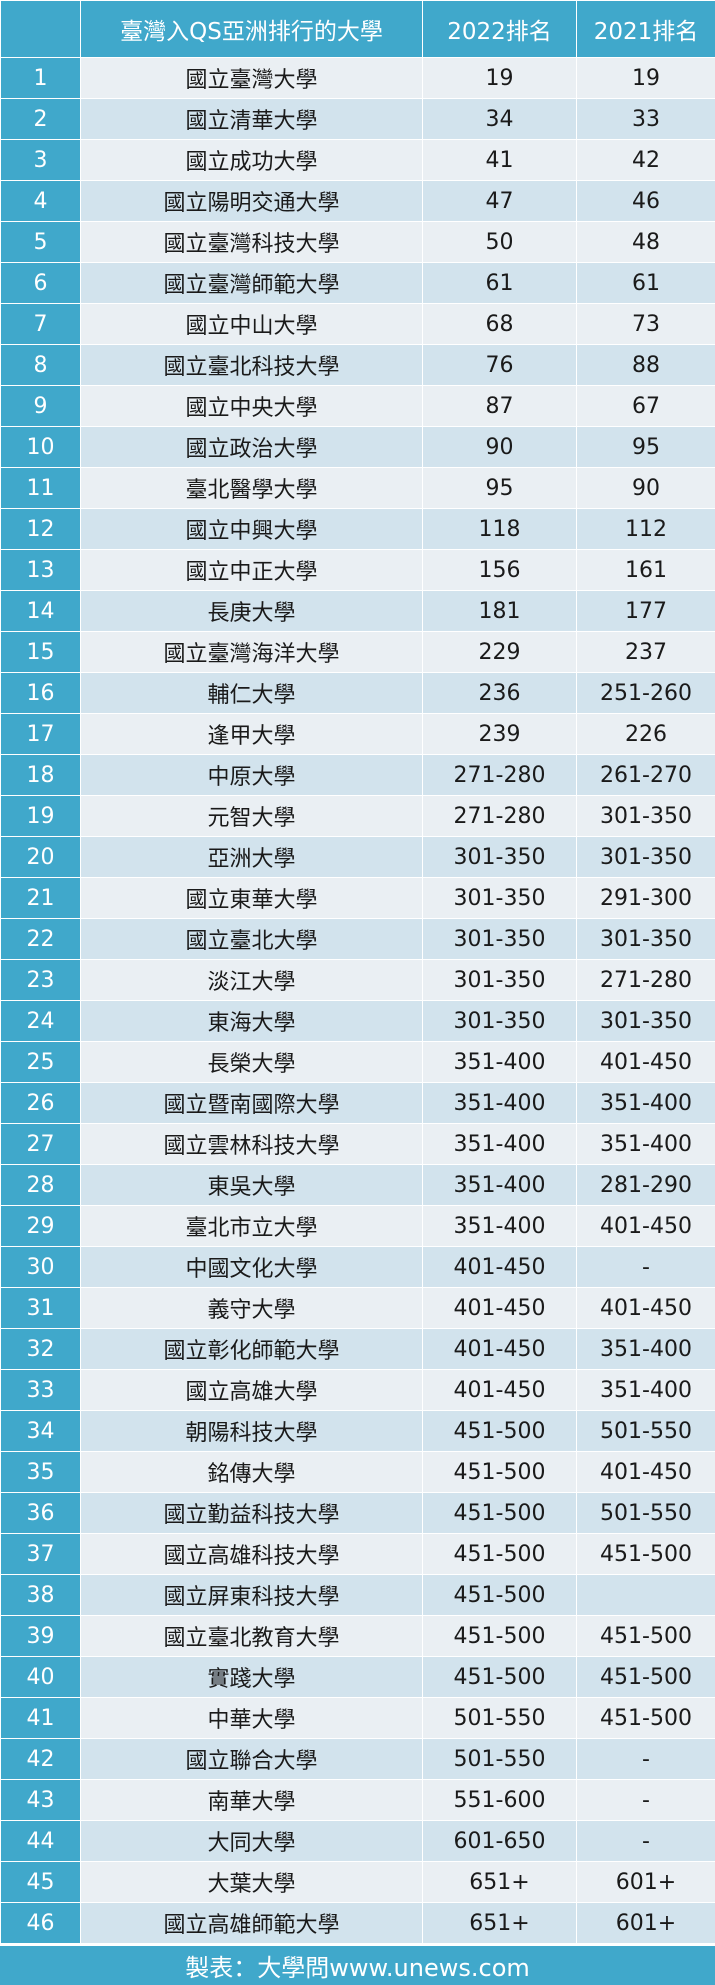  I want to click on table-row: 21 國立東華大學 301-350 291-300, so click(357, 898).